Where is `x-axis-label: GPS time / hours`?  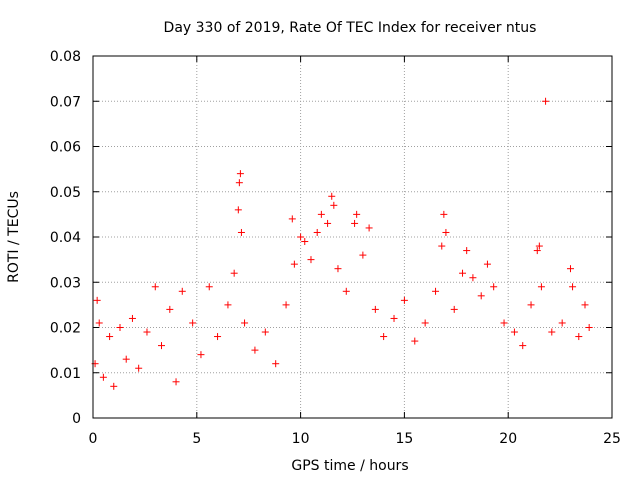 x-axis-label: GPS time / hours is located at coordinates (349, 466).